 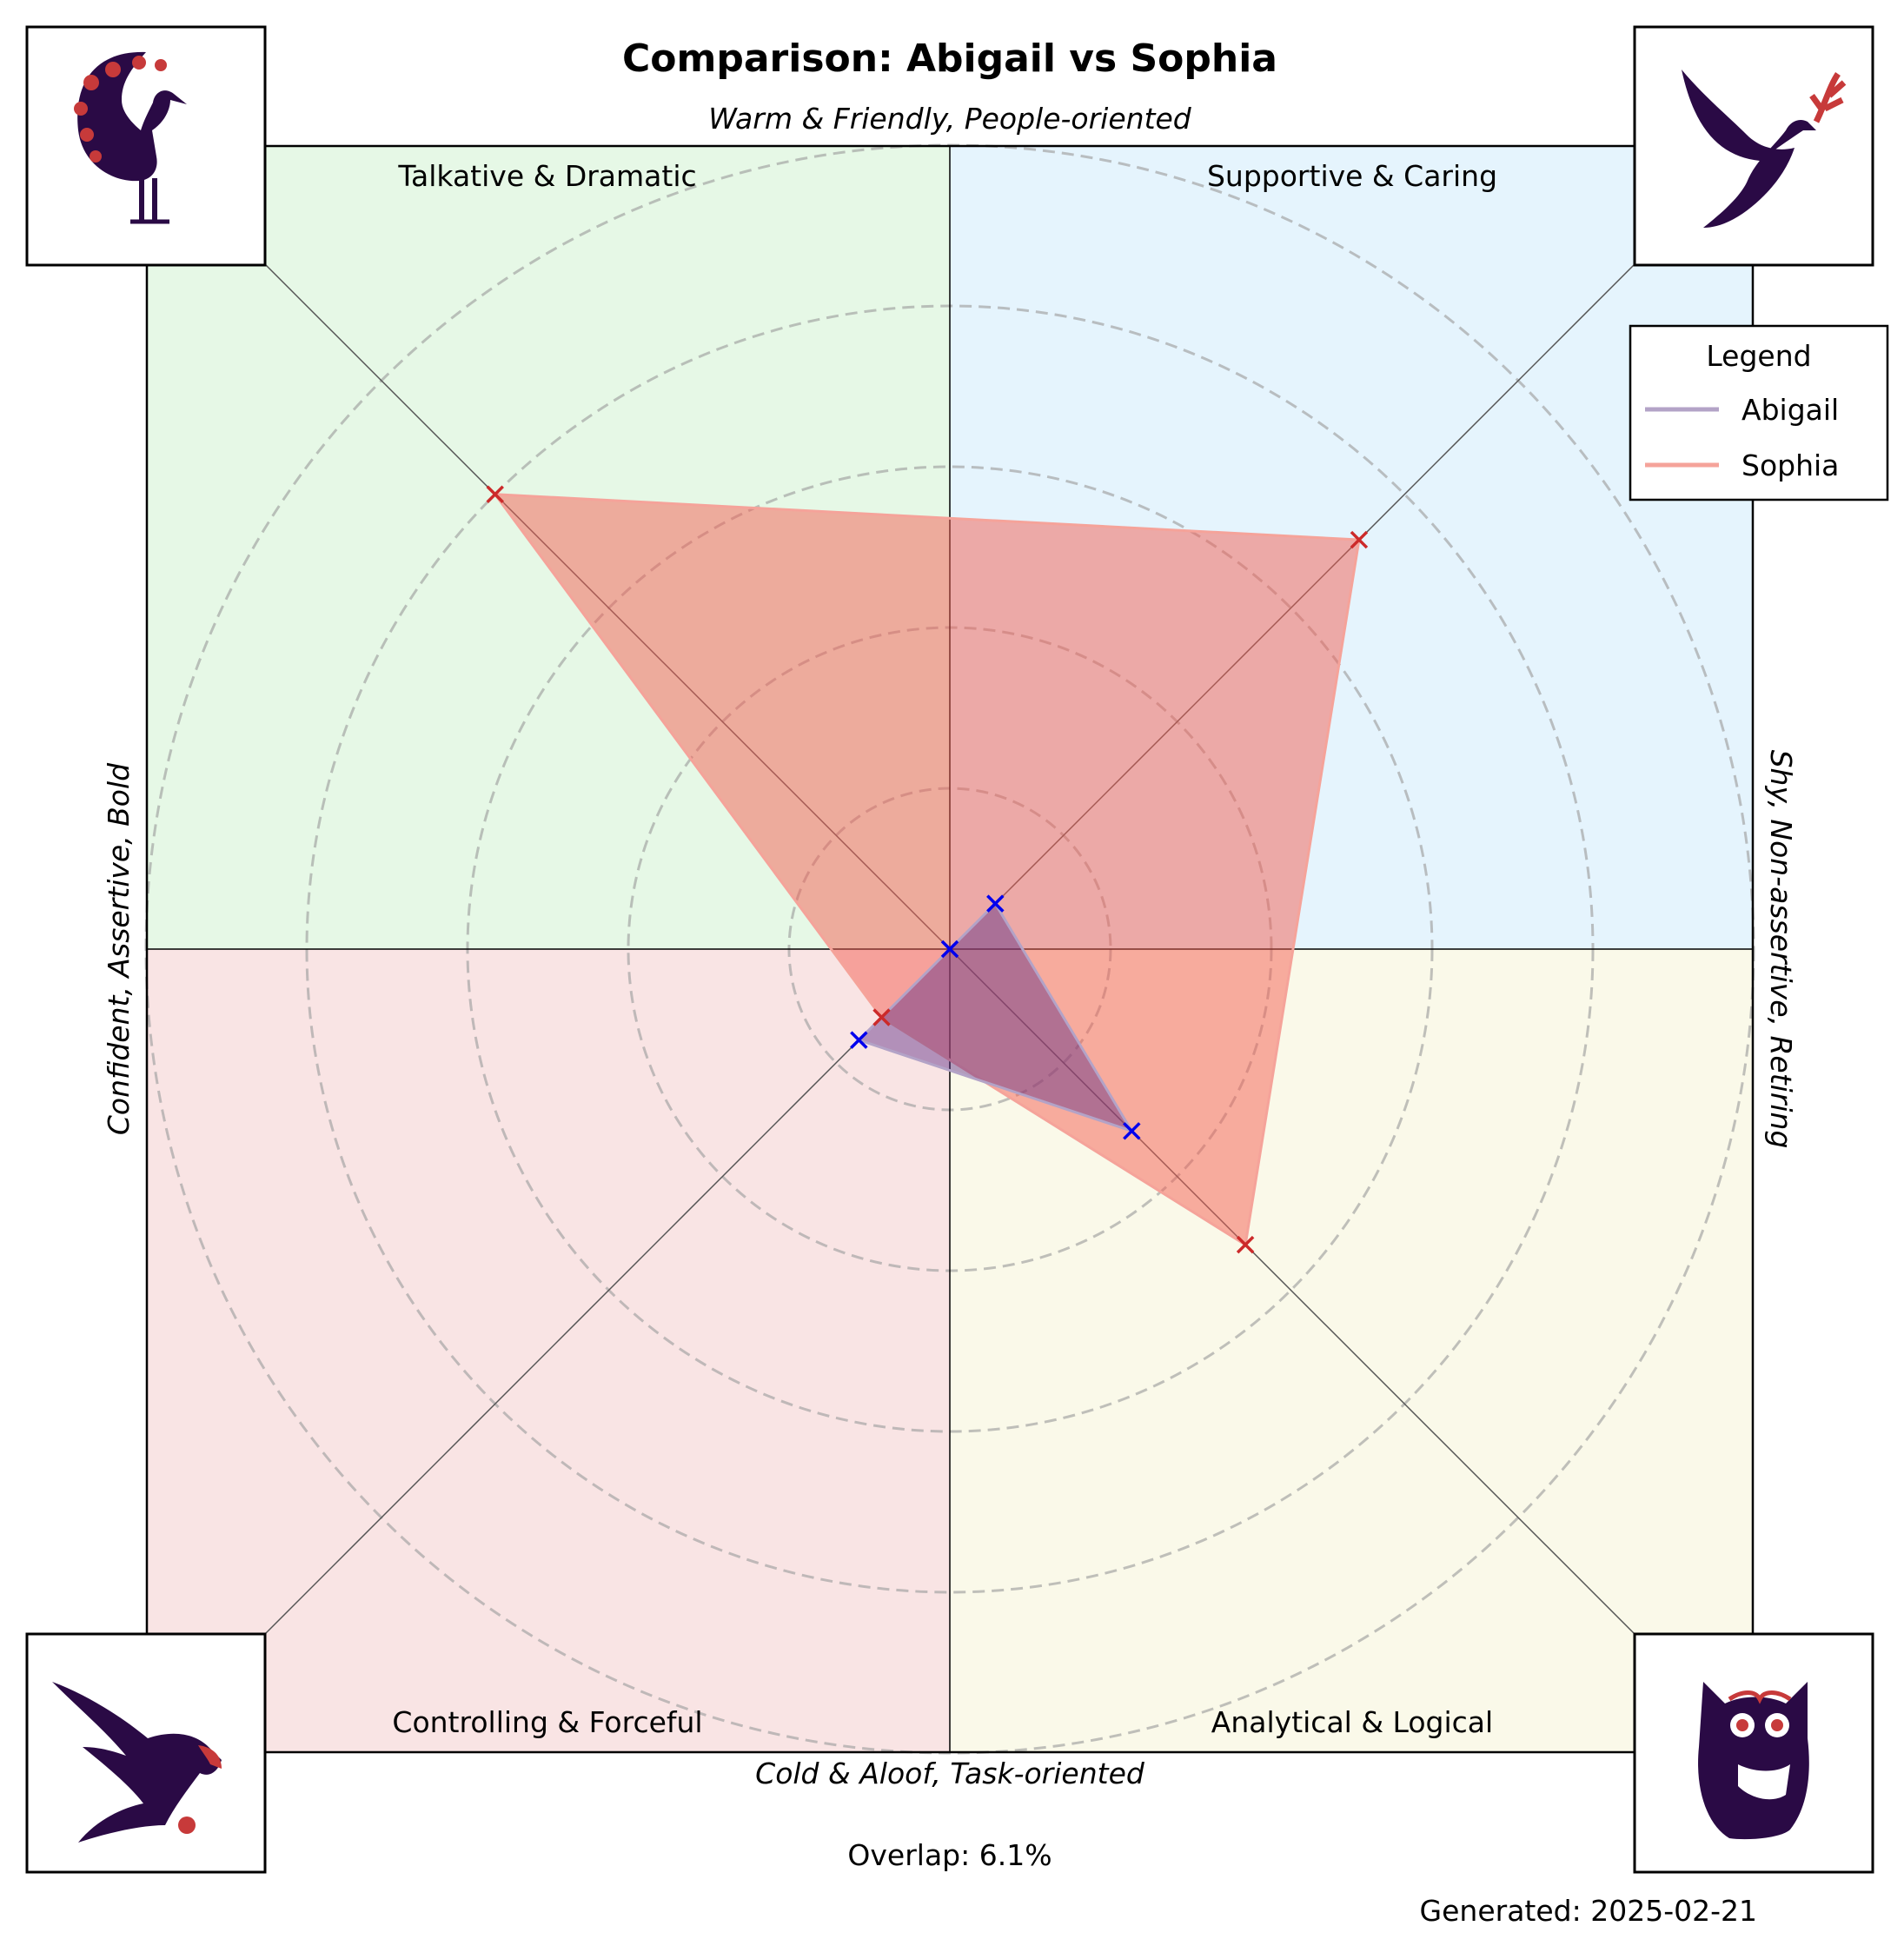 I want to click on eagle-icon-box, so click(x=146, y=1753).